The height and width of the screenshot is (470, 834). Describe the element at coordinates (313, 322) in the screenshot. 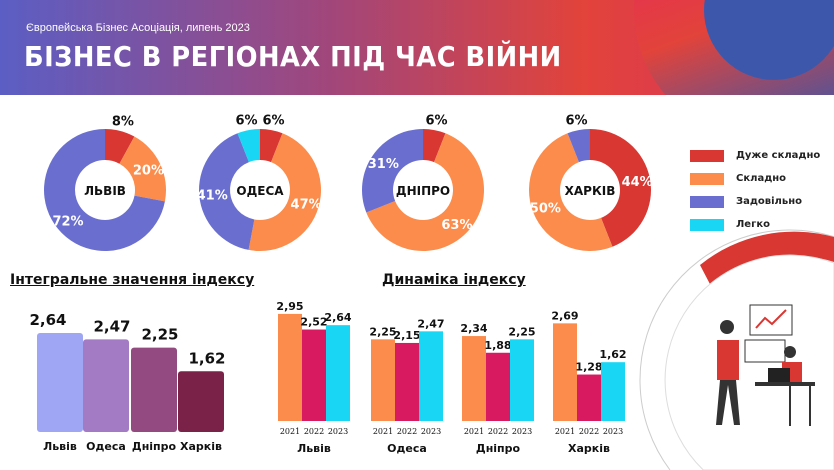

I see `bar-value-label: 2,52` at that location.